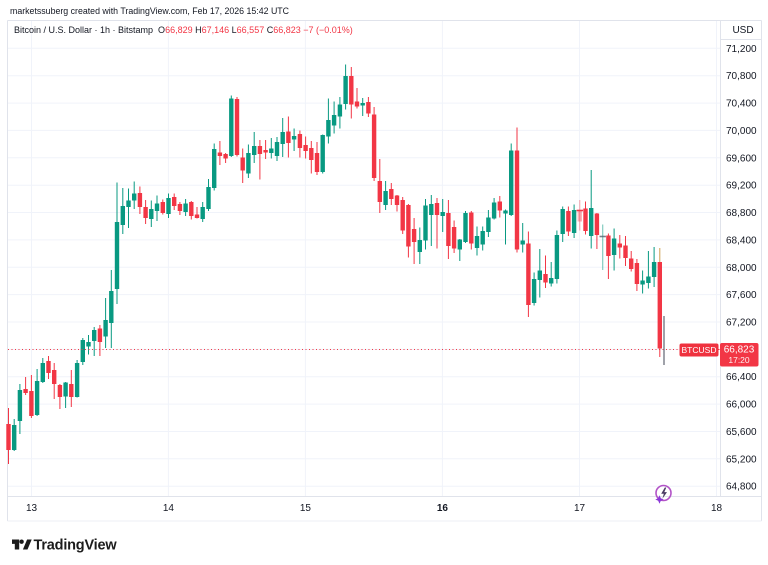  I want to click on svg-text: 67,200, so click(741, 323).